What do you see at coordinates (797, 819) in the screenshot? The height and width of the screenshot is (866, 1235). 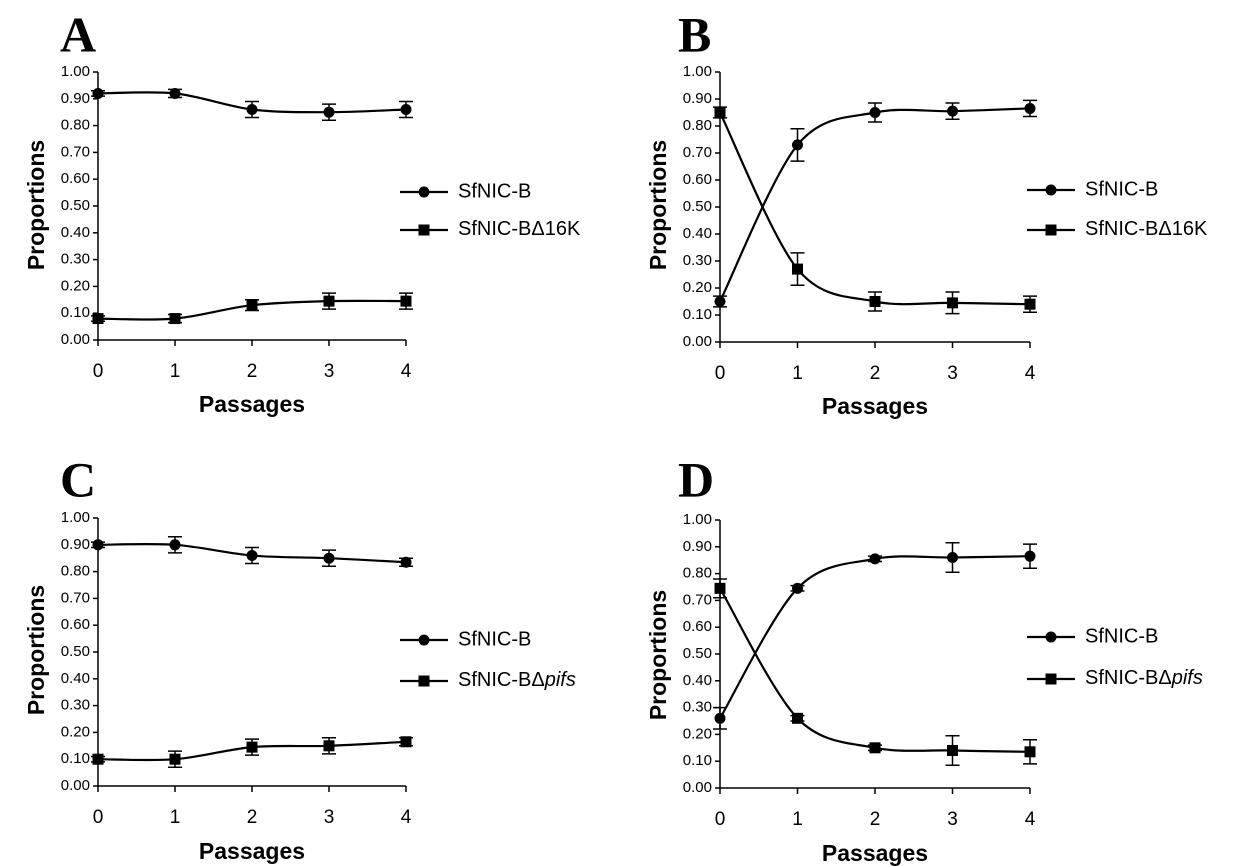 I see `x-tick-label: 1` at bounding box center [797, 819].